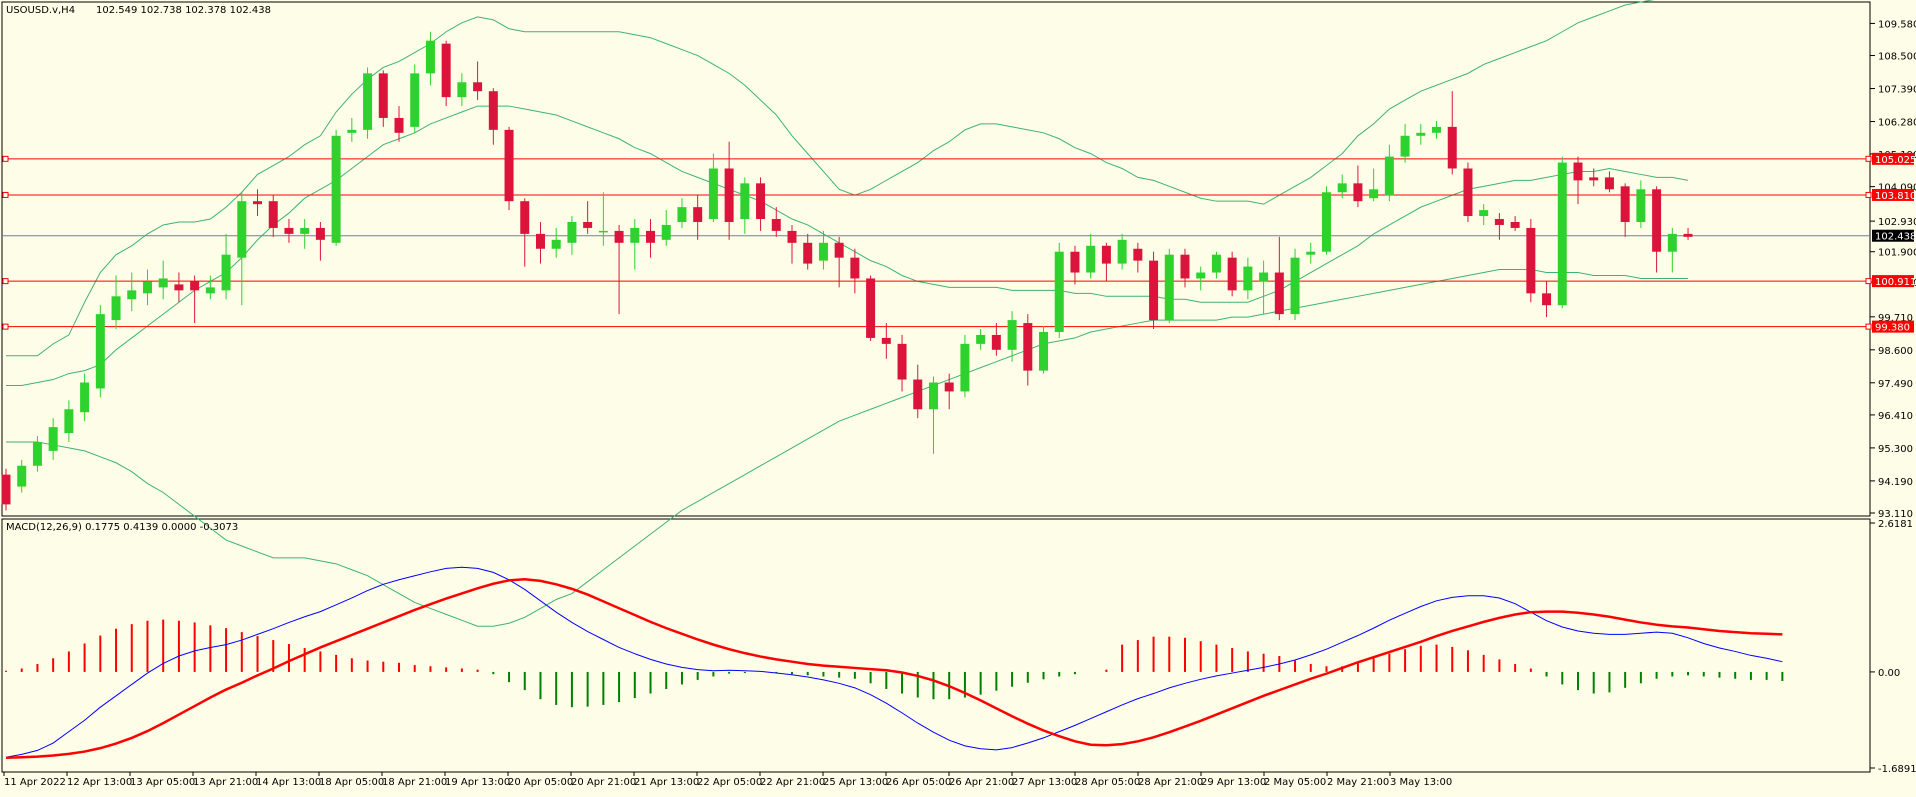 This screenshot has width=1916, height=797. What do you see at coordinates (351, 782) in the screenshot?
I see `time-tick-label: 18 Apr 05:00` at bounding box center [351, 782].